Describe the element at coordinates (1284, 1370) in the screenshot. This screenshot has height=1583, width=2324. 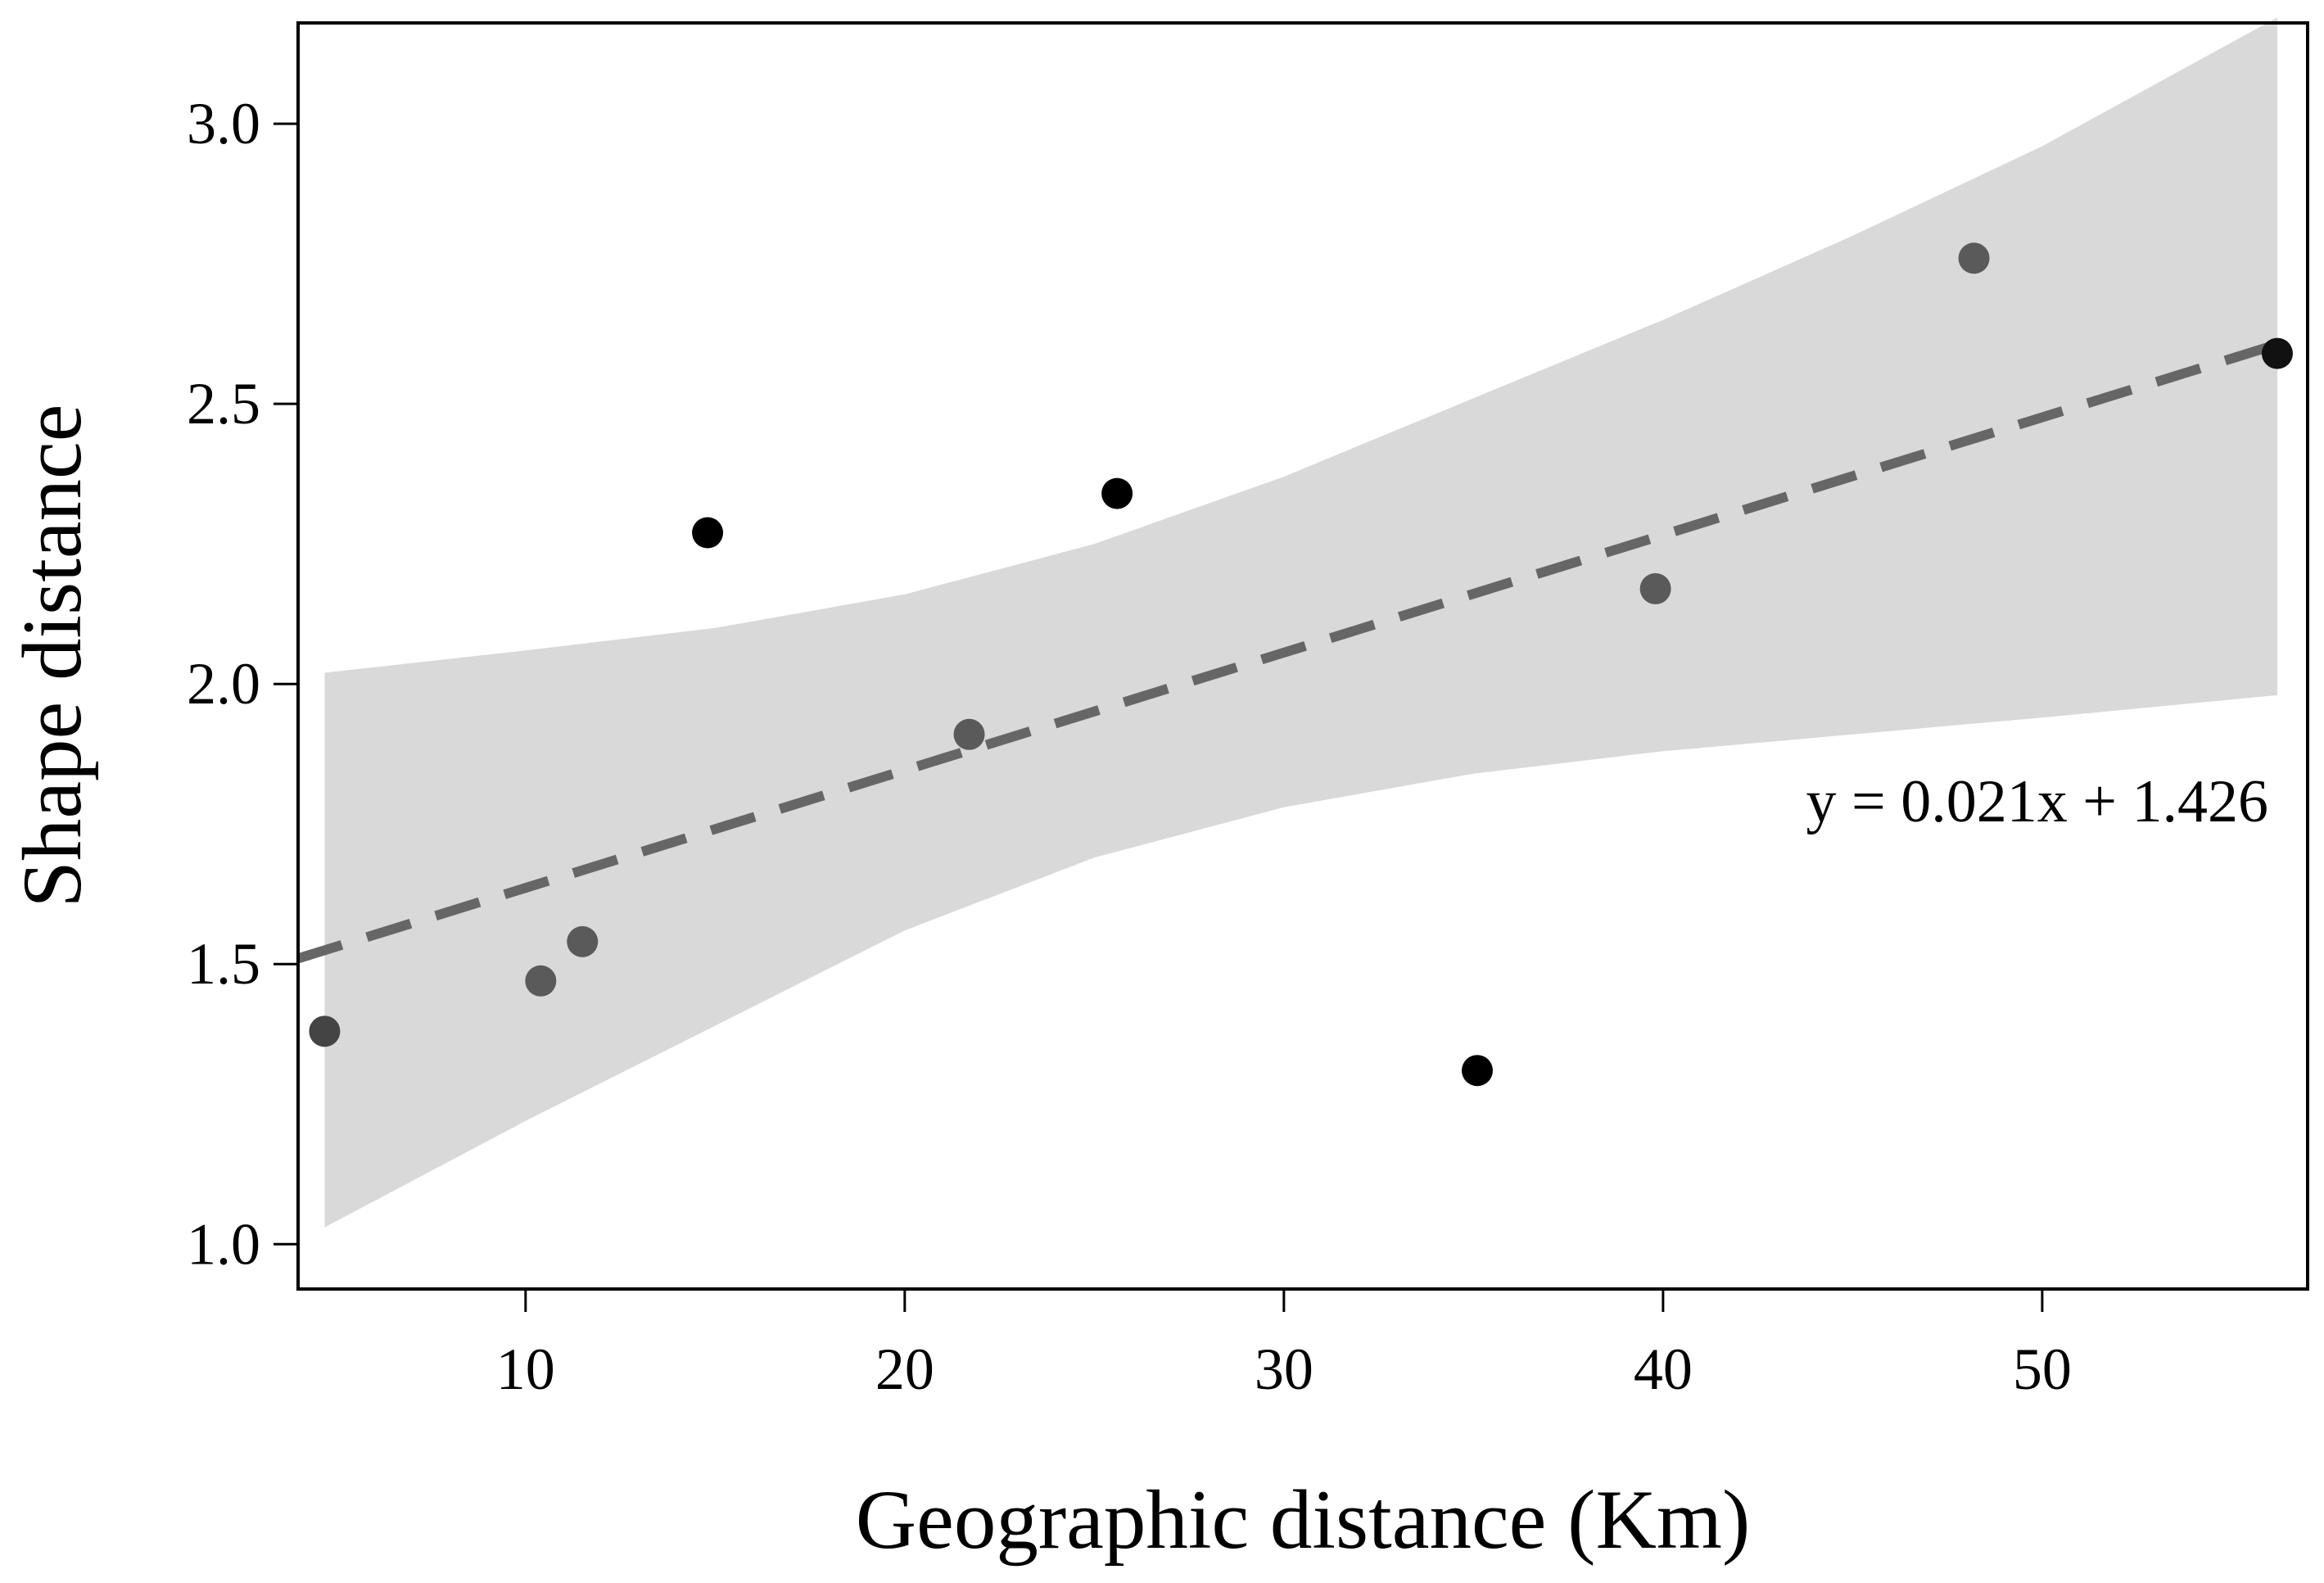
I see `x-tick-label: 30` at that location.